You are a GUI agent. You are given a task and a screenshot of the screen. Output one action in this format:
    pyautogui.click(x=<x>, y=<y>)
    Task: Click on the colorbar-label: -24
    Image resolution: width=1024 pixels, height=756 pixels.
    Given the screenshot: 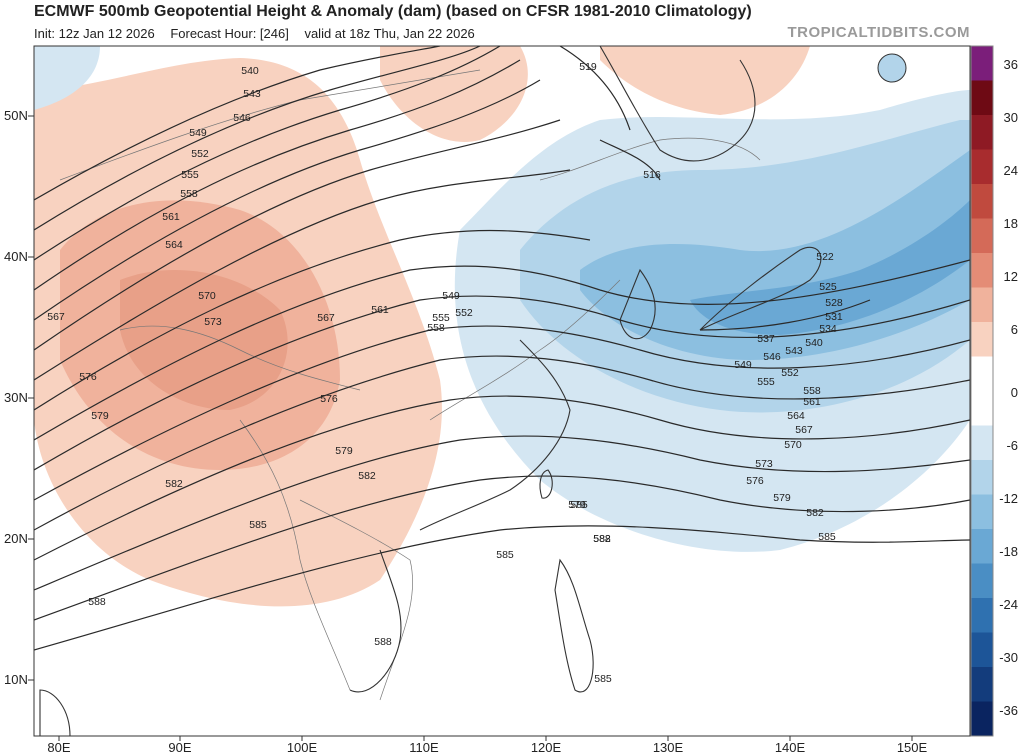 What is the action you would take?
    pyautogui.click(x=1008, y=604)
    